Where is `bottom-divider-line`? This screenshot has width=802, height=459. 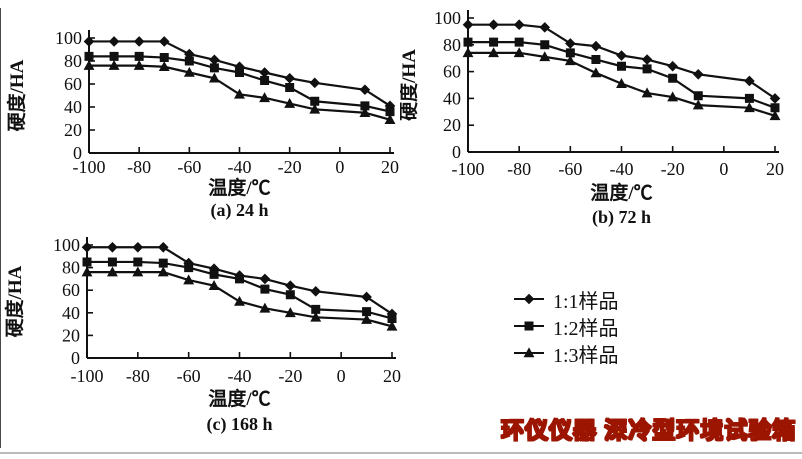 bottom-divider-line is located at coordinates (401, 453).